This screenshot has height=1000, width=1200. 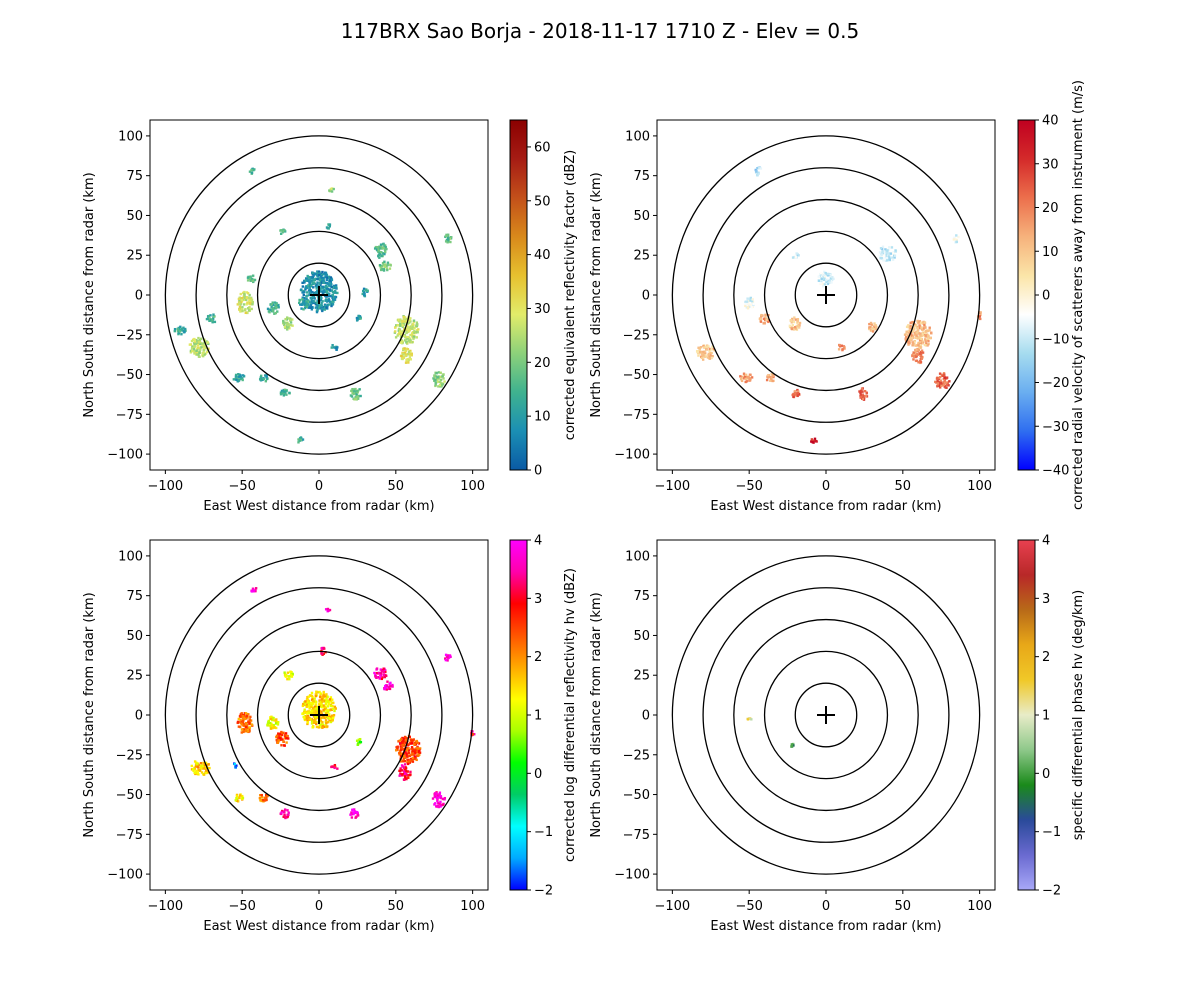 I want to click on colorbar-tick-label: 20, so click(x=542, y=363).